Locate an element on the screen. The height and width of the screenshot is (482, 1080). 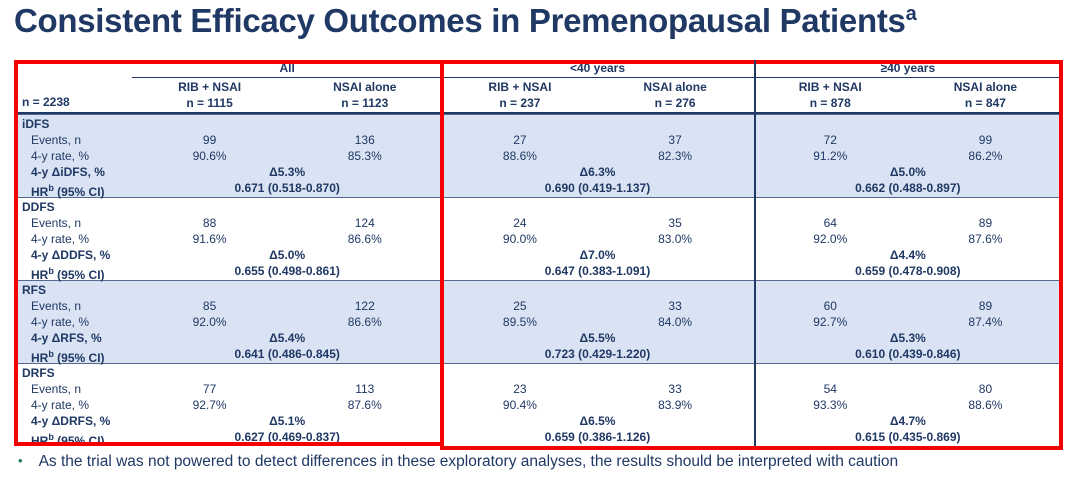
hr-value-cell: 0.627 (0.469-0.837) is located at coordinates (287, 437).